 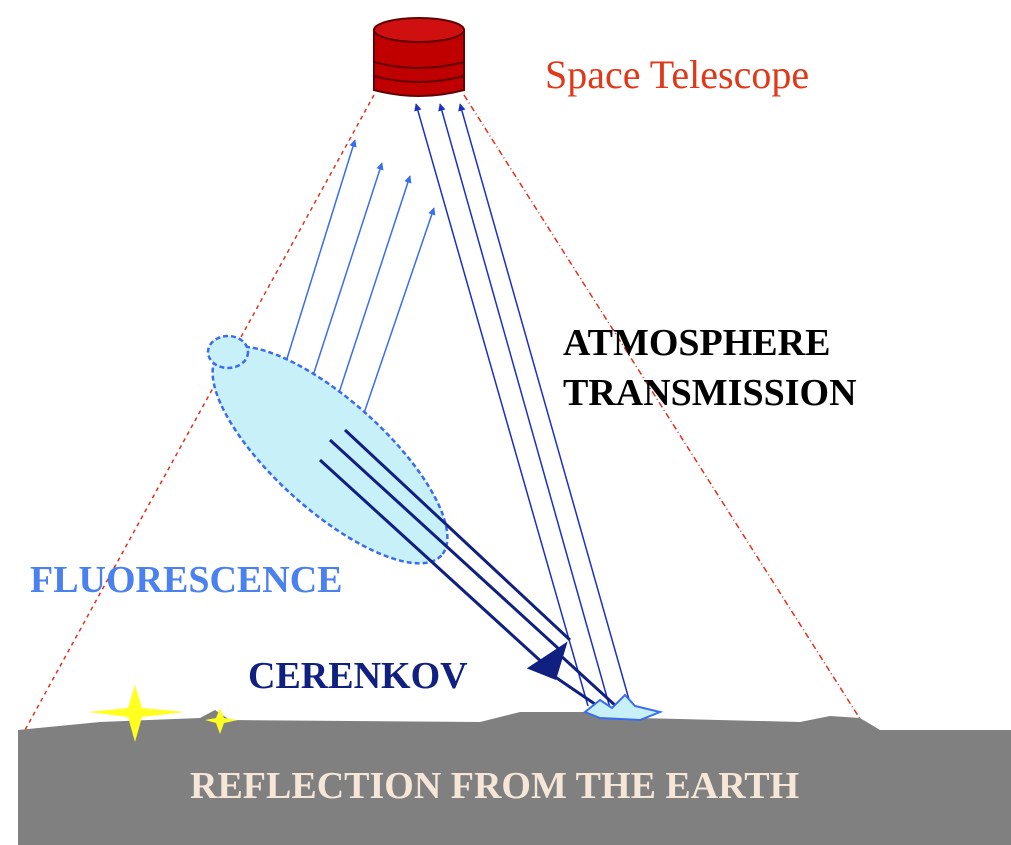 I want to click on shower, so click(x=327, y=449).